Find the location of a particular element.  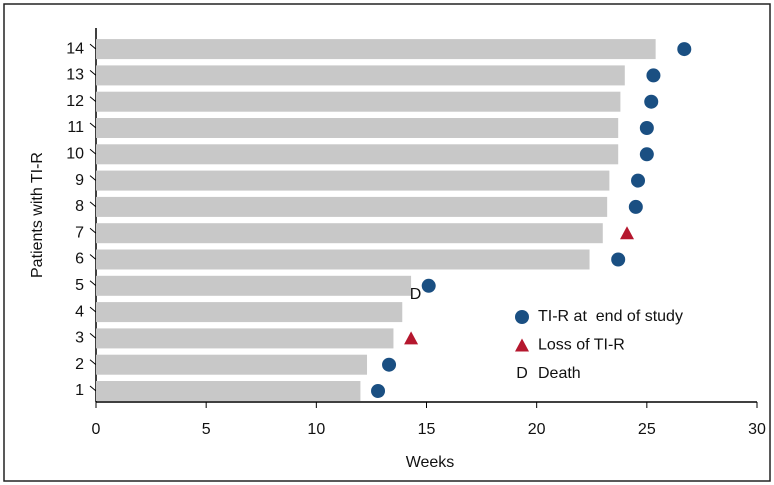

x-tick-label: 30 is located at coordinates (757, 429).